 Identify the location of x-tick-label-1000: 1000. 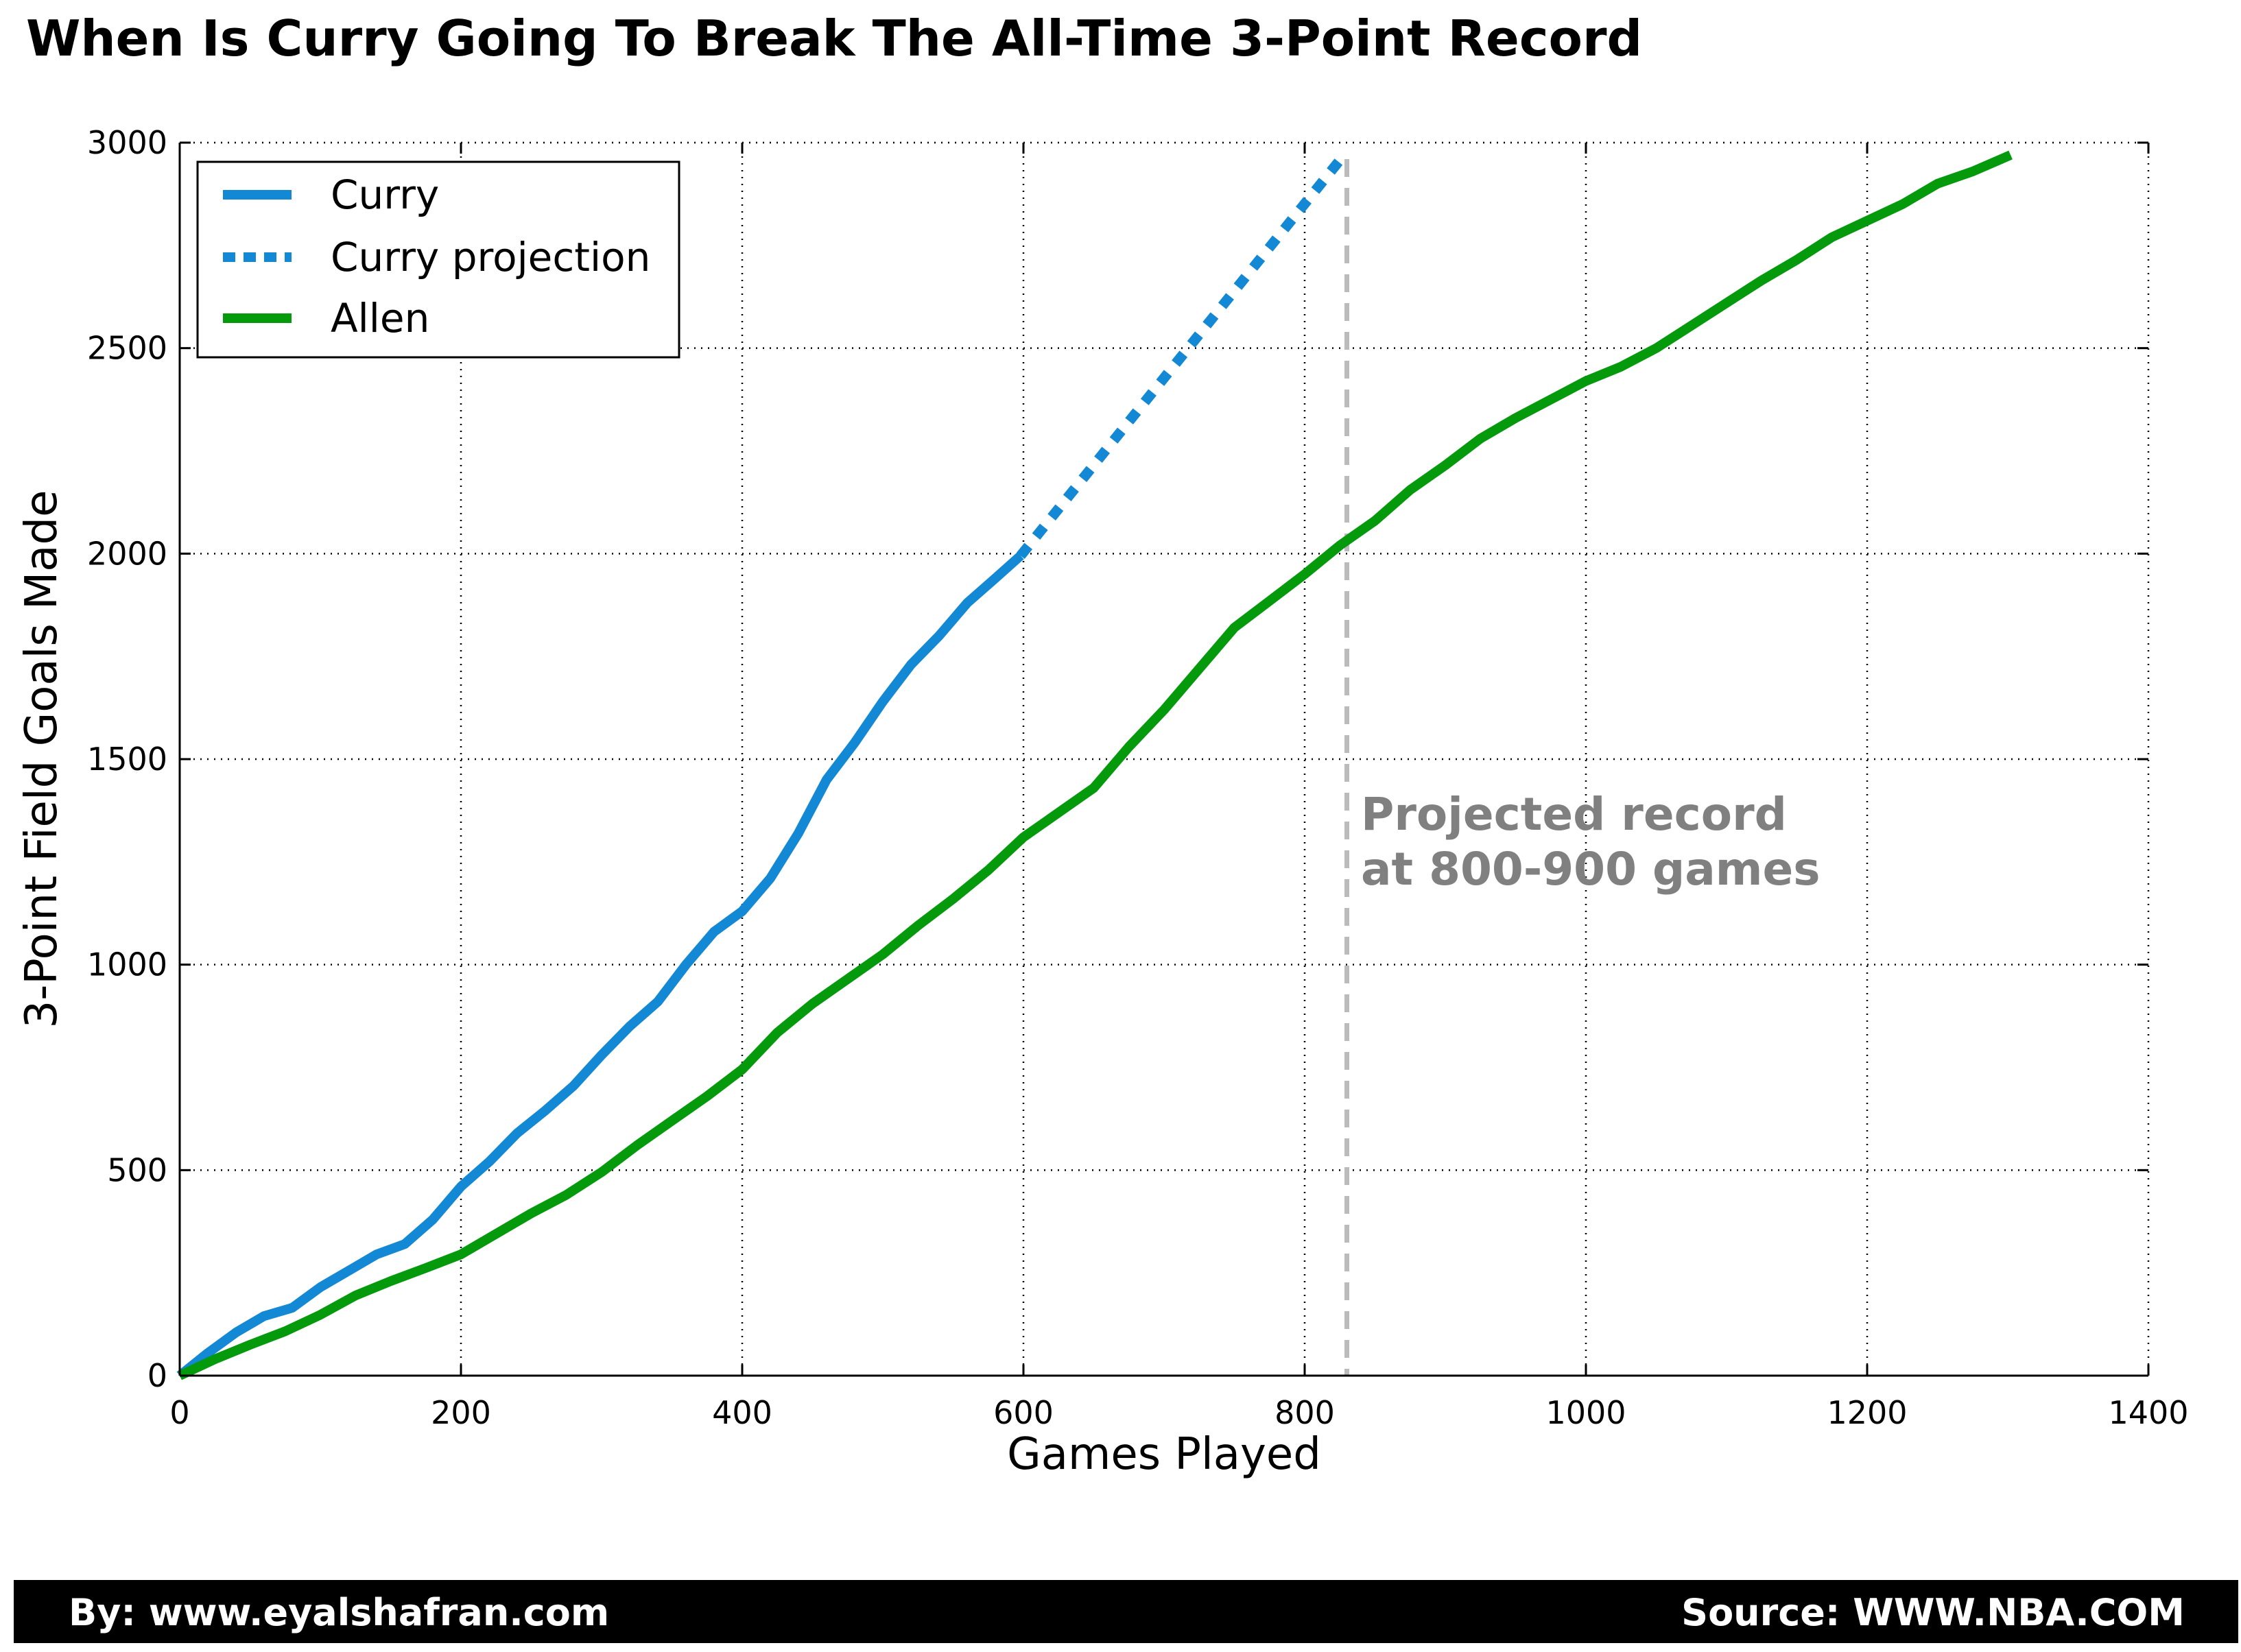
(1585, 1413).